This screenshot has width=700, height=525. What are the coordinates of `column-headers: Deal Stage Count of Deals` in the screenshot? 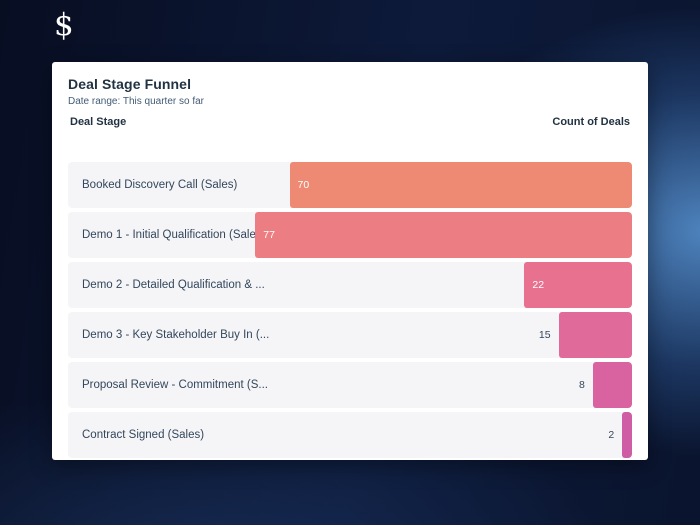 It's located at (350, 122).